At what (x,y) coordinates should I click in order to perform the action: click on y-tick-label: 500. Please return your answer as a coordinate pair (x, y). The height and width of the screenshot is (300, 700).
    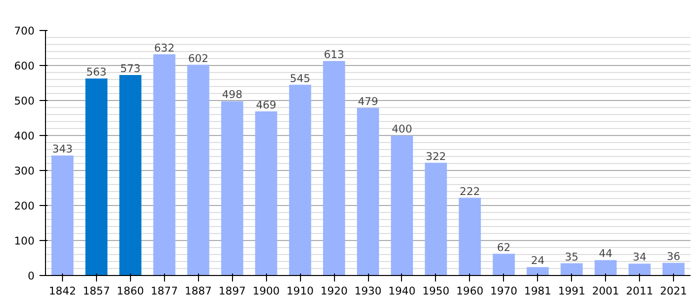
    Looking at the image, I should click on (24, 101).